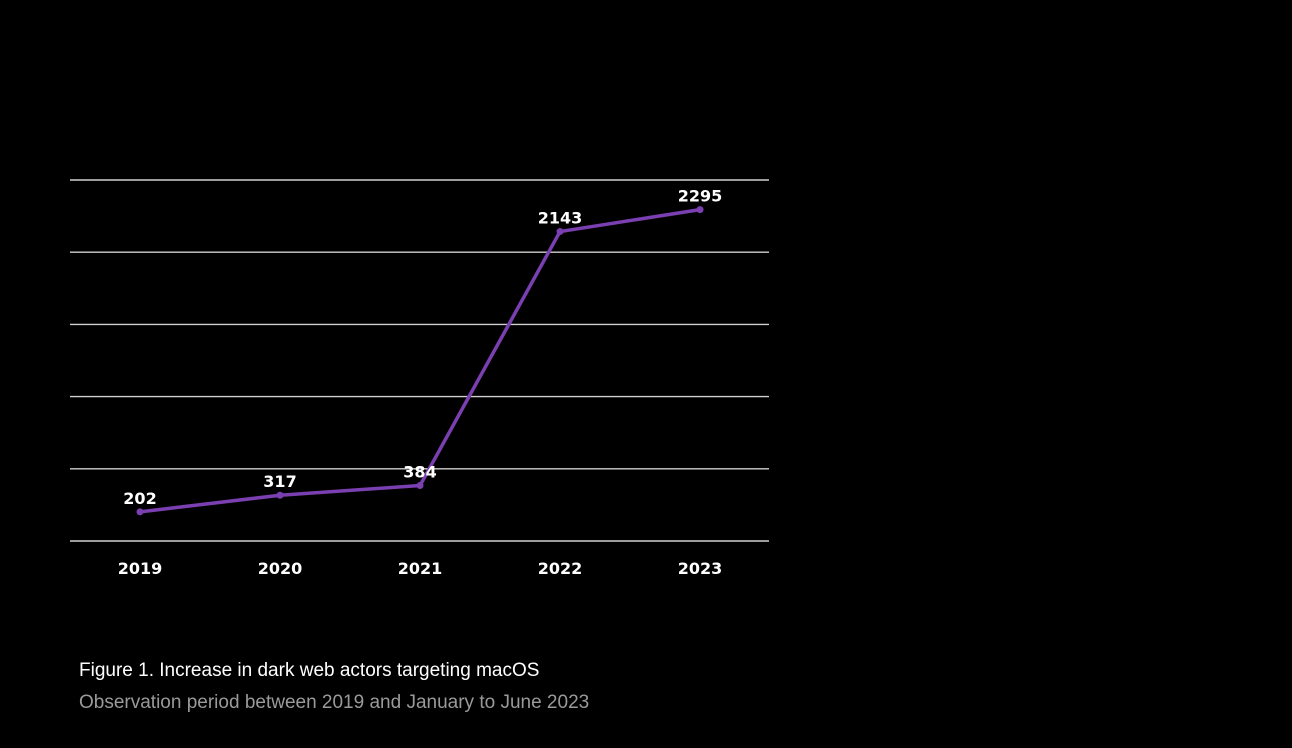 The image size is (1292, 748). I want to click on data-label: 317, so click(279, 481).